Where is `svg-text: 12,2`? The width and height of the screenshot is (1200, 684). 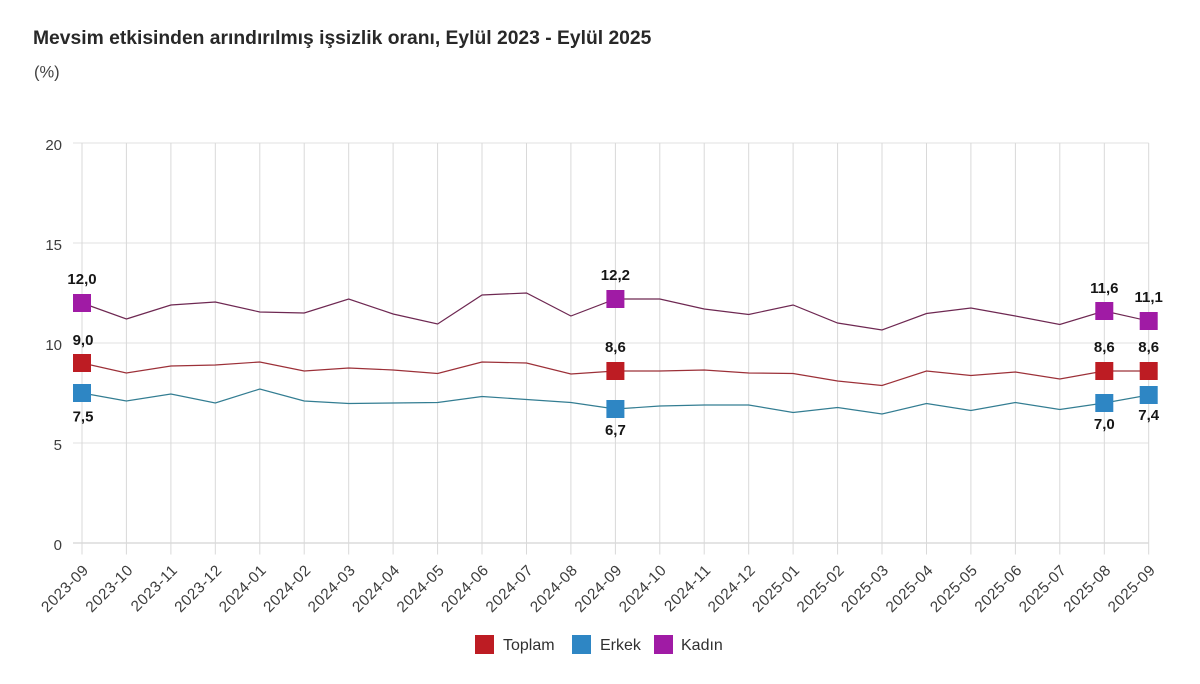 svg-text: 12,2 is located at coordinates (615, 275).